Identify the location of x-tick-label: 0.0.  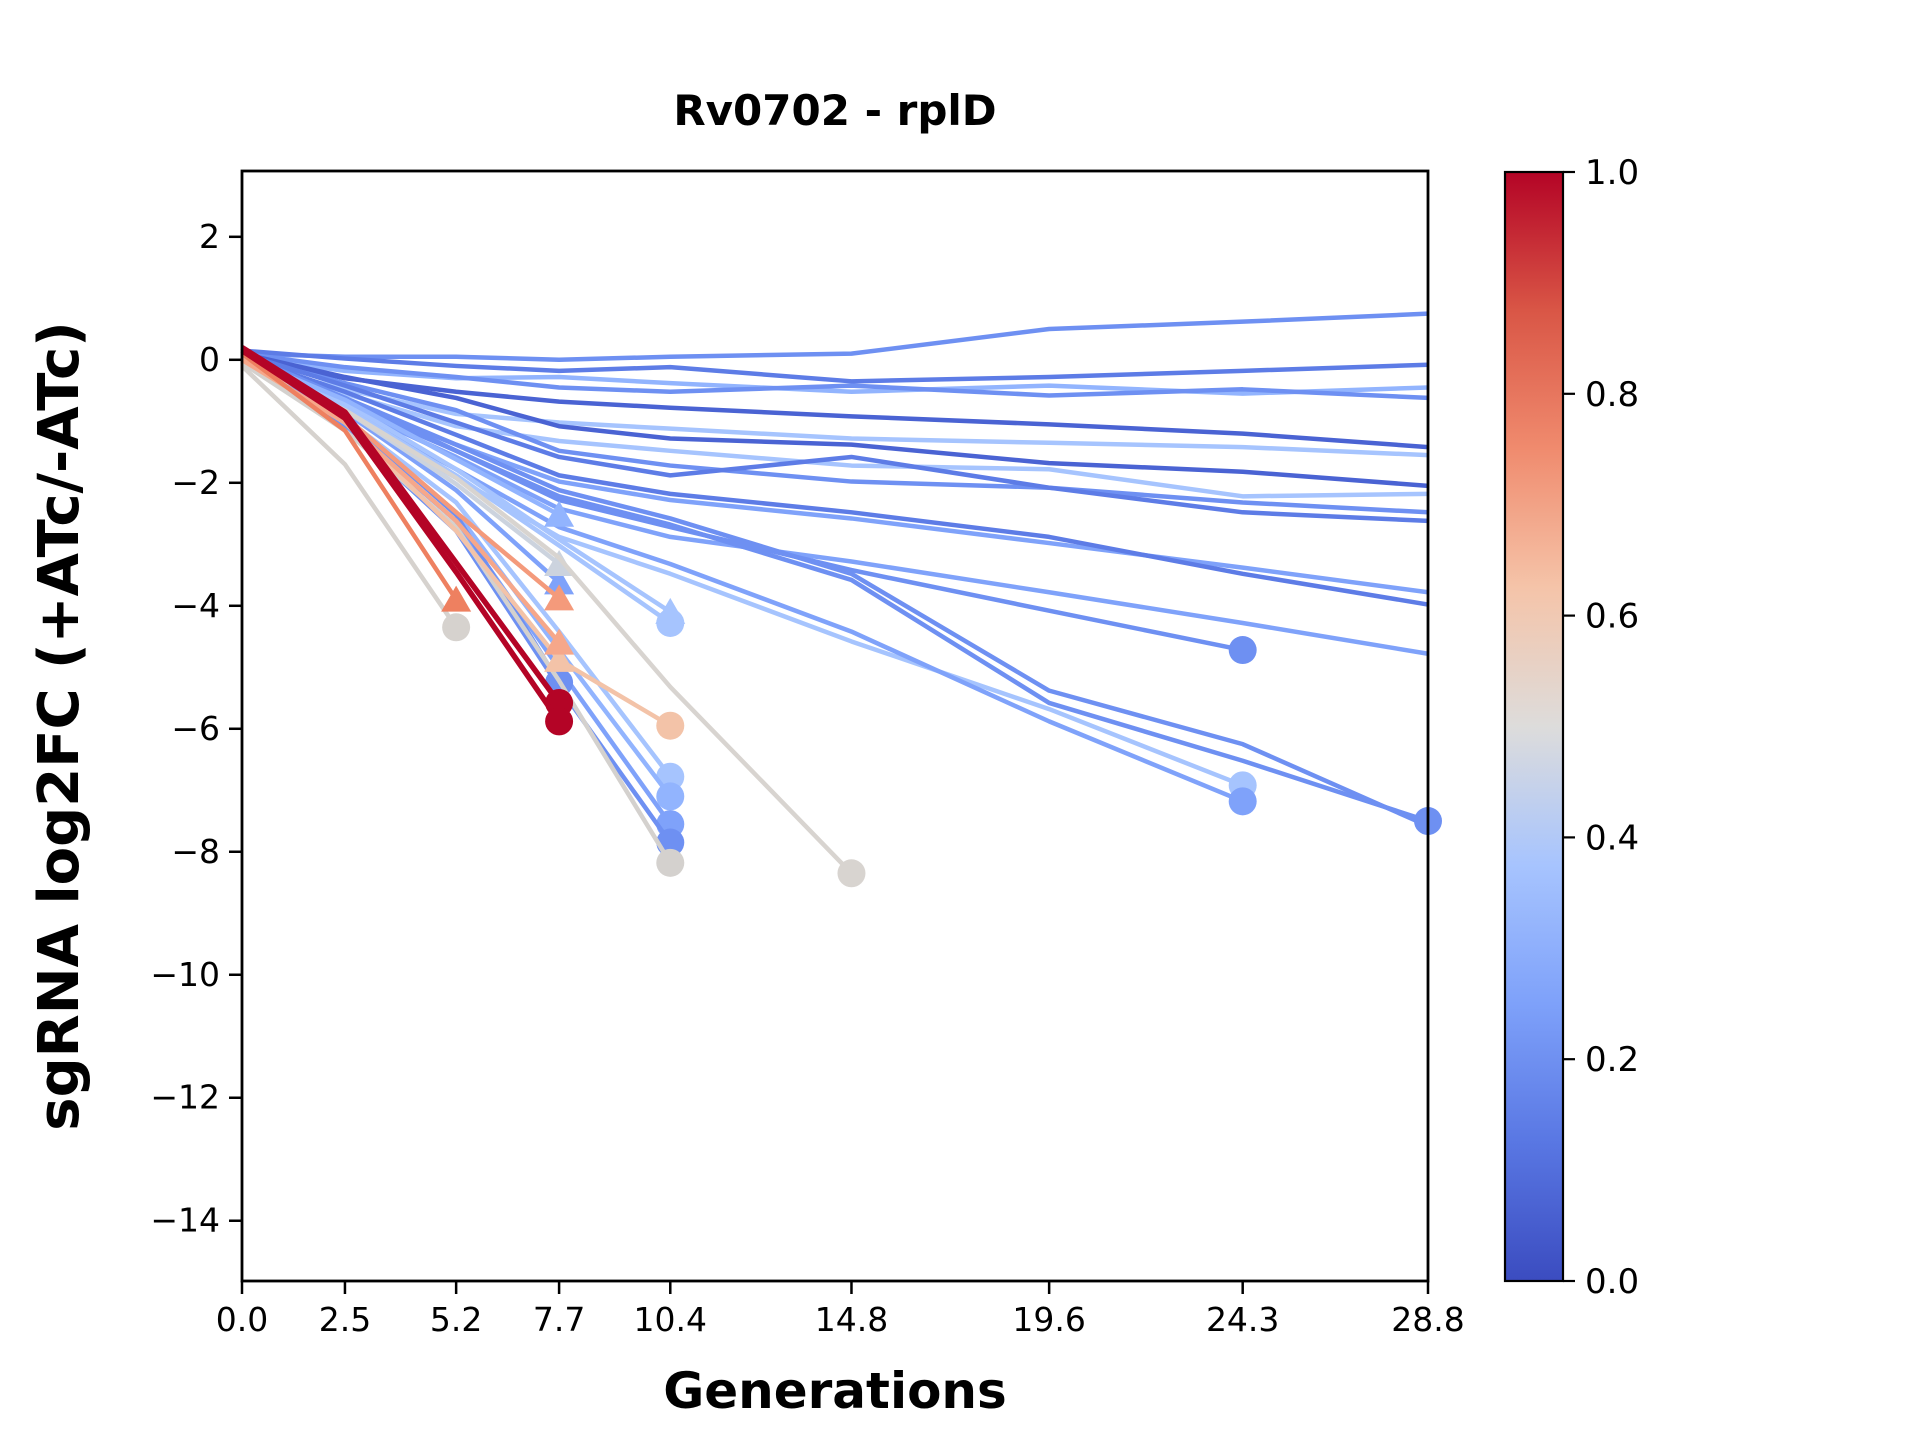
(242, 1319).